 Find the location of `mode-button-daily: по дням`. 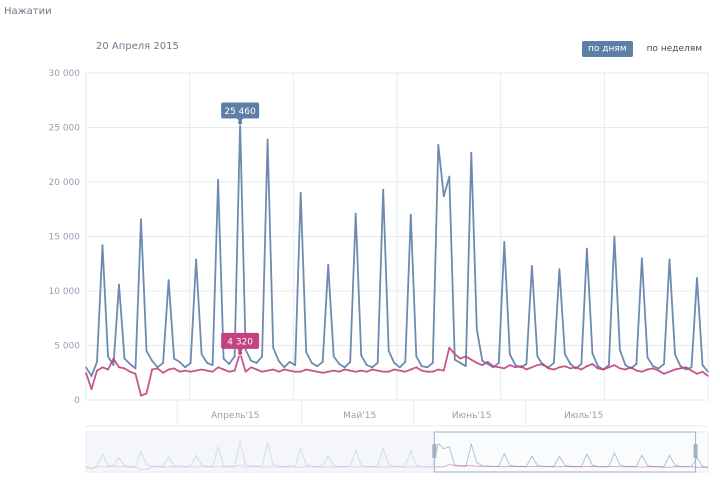

mode-button-daily: по дням is located at coordinates (607, 49).